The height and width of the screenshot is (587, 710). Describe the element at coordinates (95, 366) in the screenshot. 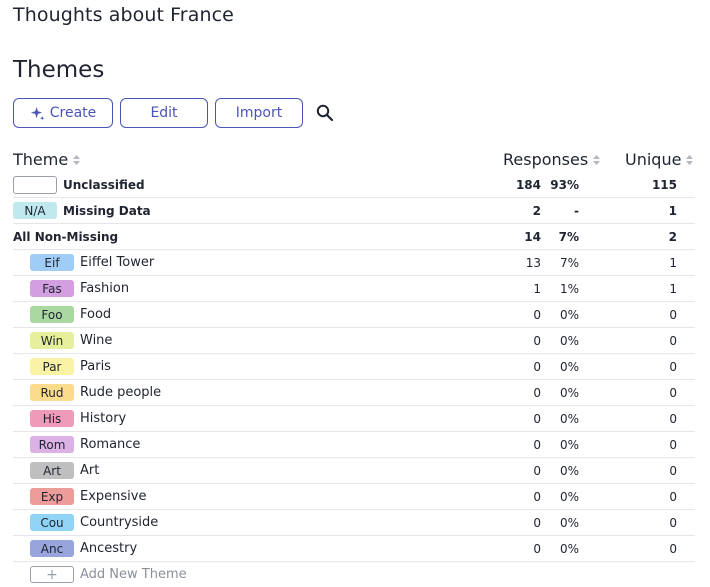

I see `theme-label: Paris` at that location.